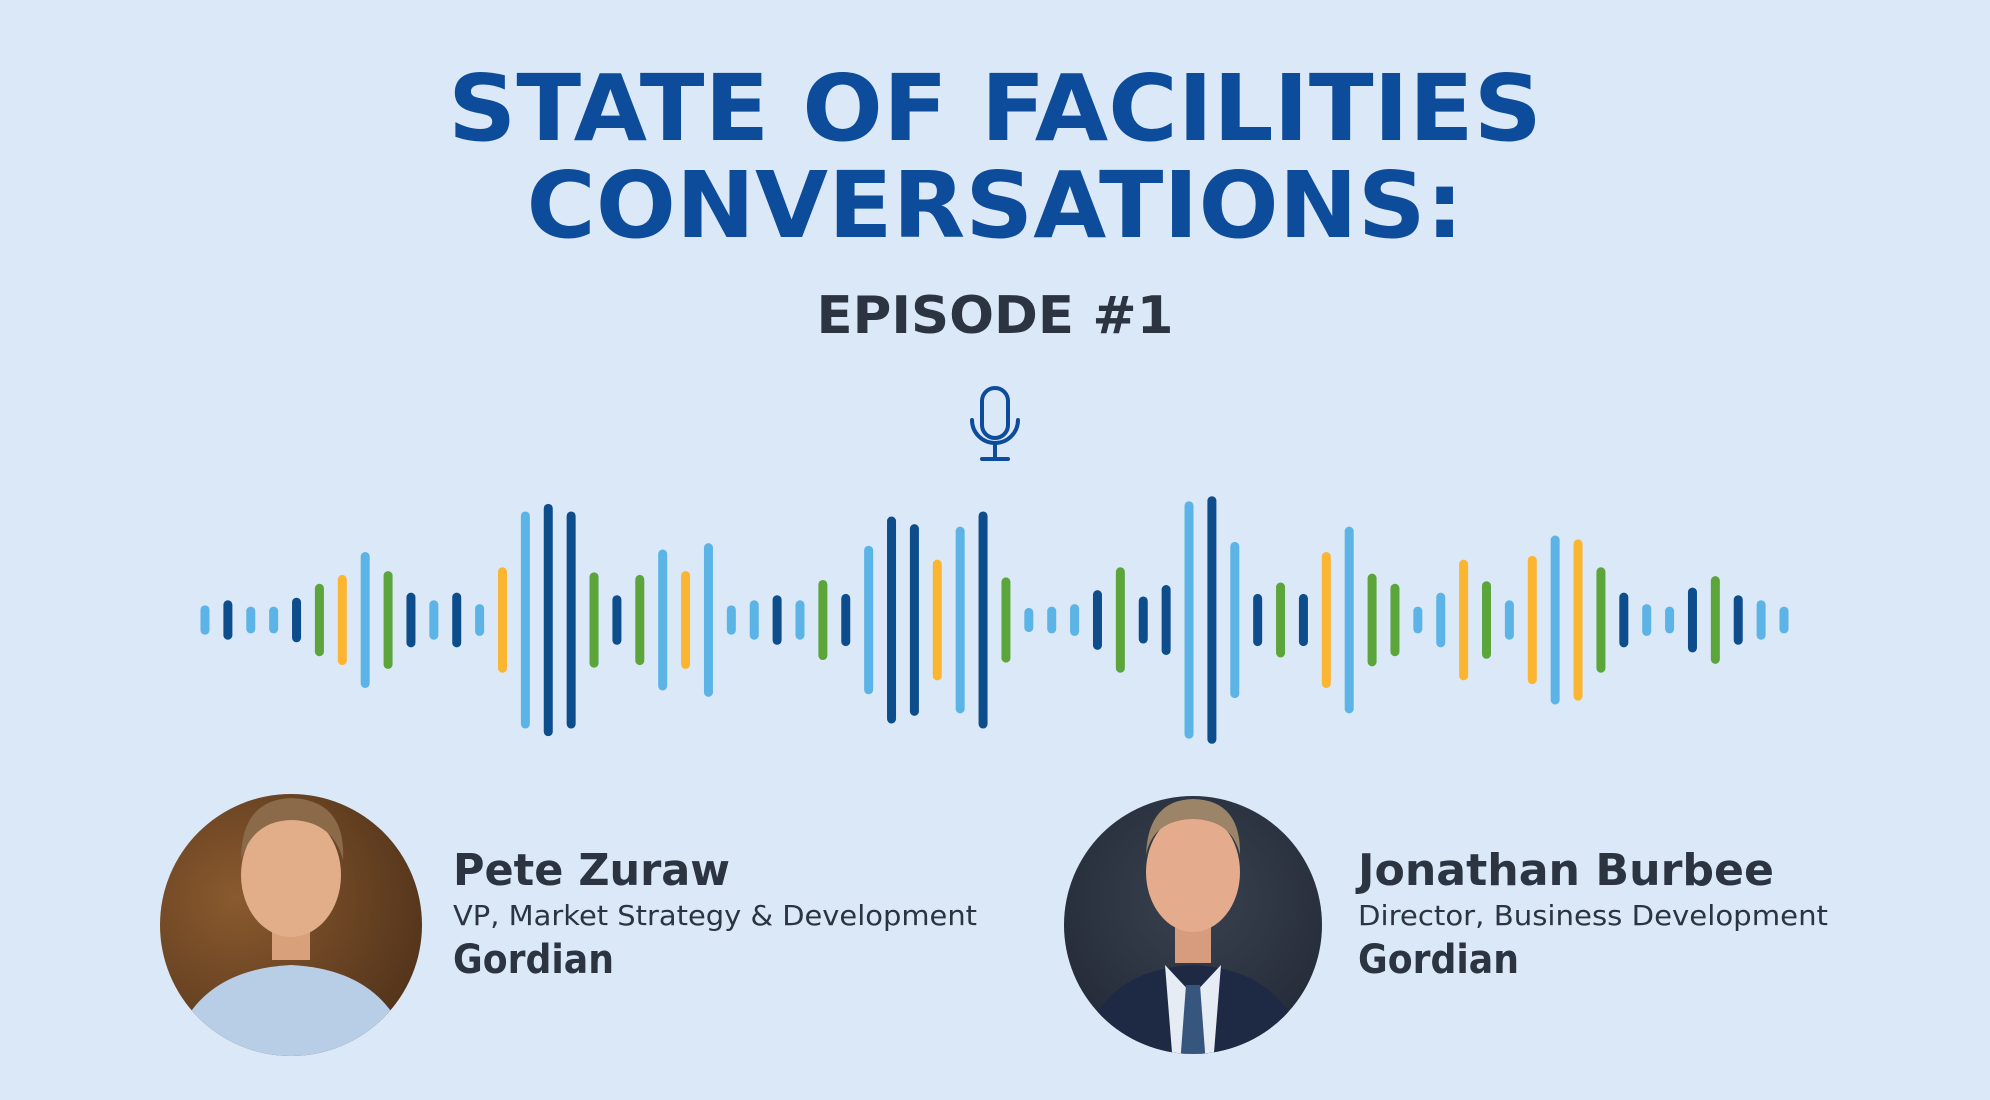 The width and height of the screenshot is (1990, 1100). I want to click on episode: EPISODE #1, so click(995, 316).